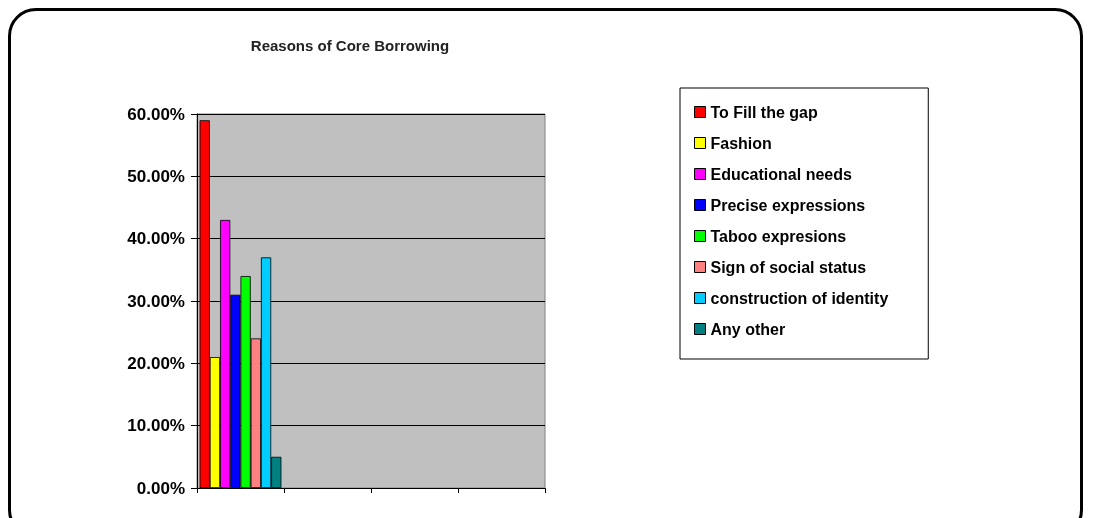 Image resolution: width=1095 pixels, height=518 pixels. I want to click on y-tick-label: 50.00%, so click(156, 176).